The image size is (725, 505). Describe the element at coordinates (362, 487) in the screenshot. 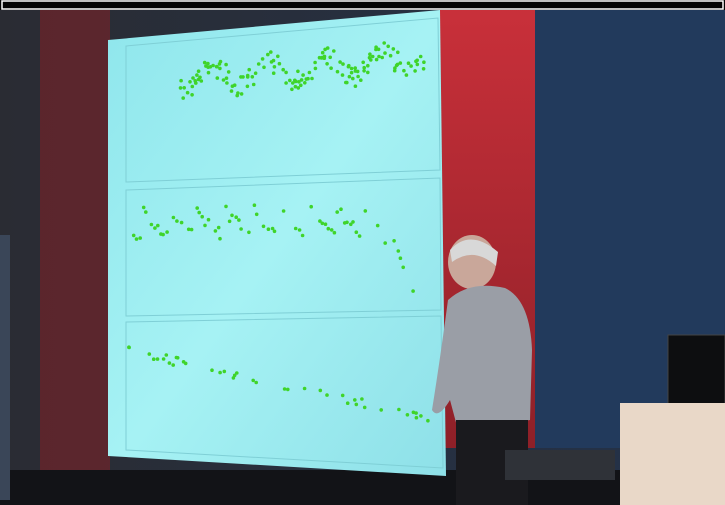

I see `floor` at that location.